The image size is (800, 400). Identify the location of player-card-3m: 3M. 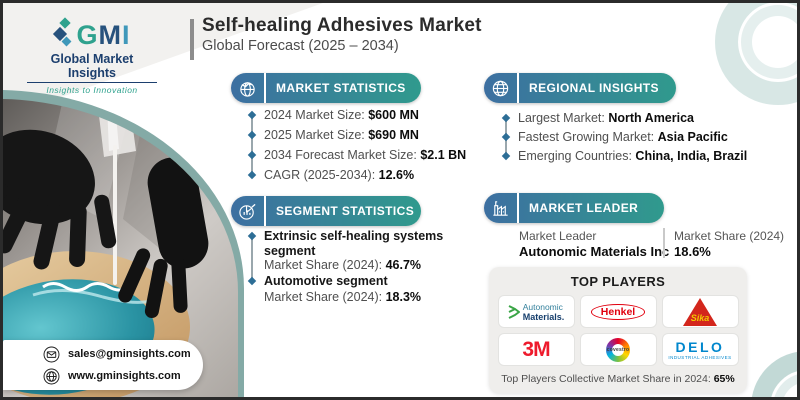
(536, 349).